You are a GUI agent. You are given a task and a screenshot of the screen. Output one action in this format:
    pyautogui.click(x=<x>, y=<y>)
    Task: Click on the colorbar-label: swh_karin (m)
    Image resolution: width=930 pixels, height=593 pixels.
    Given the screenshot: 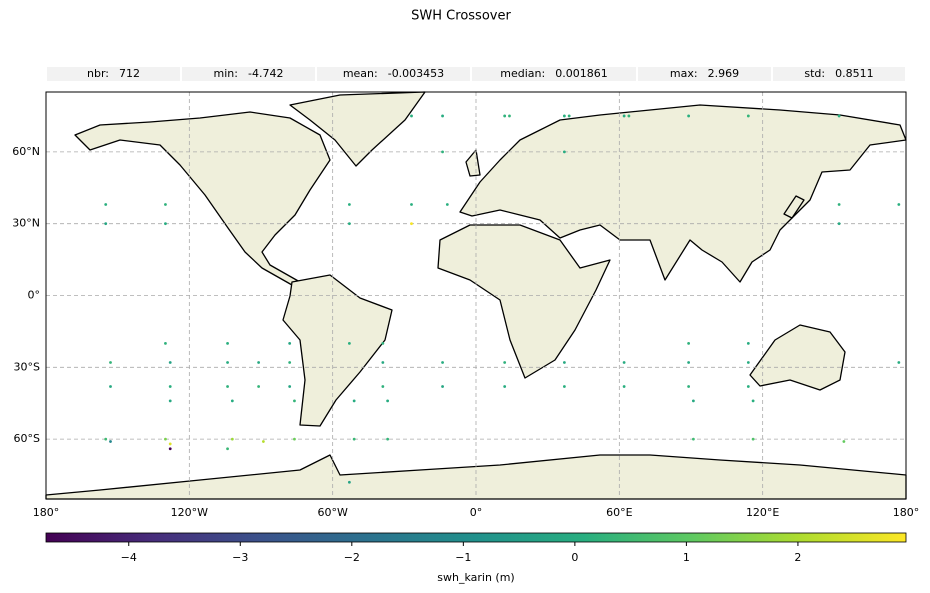 What is the action you would take?
    pyautogui.click(x=475, y=577)
    